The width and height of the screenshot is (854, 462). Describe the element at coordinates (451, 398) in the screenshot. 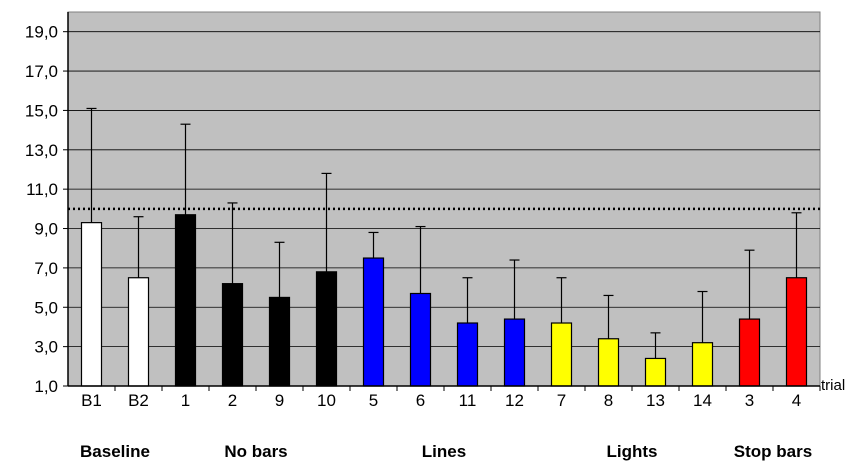

I see `x-axis-ticks: B1 B2 1 2 9 10 5 6 11 12 7 8 13 14 3 4` at that location.